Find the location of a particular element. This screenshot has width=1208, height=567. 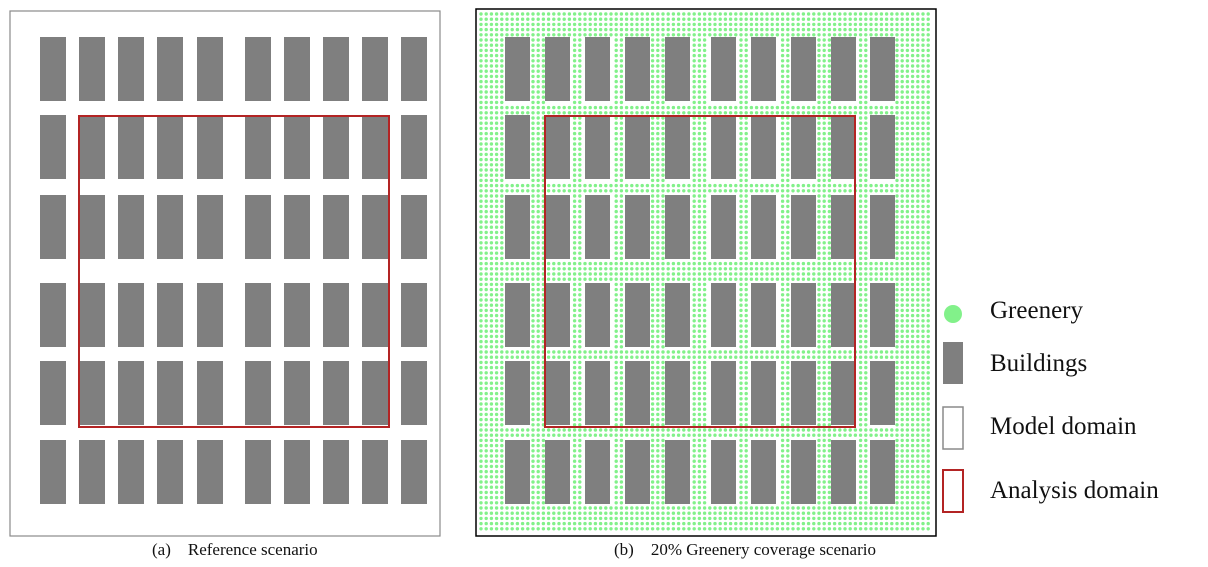

analysis-domain-legend-icon is located at coordinates (953, 491).